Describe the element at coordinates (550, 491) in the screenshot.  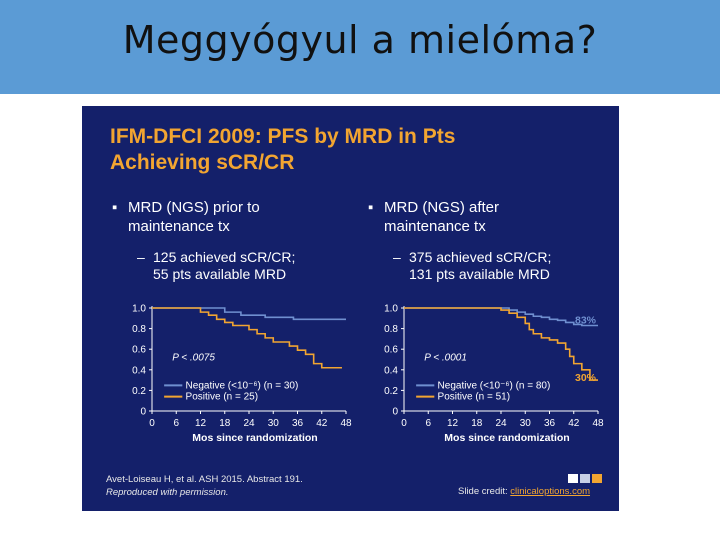
I see `credit-link: clinicaloptions.com` at that location.